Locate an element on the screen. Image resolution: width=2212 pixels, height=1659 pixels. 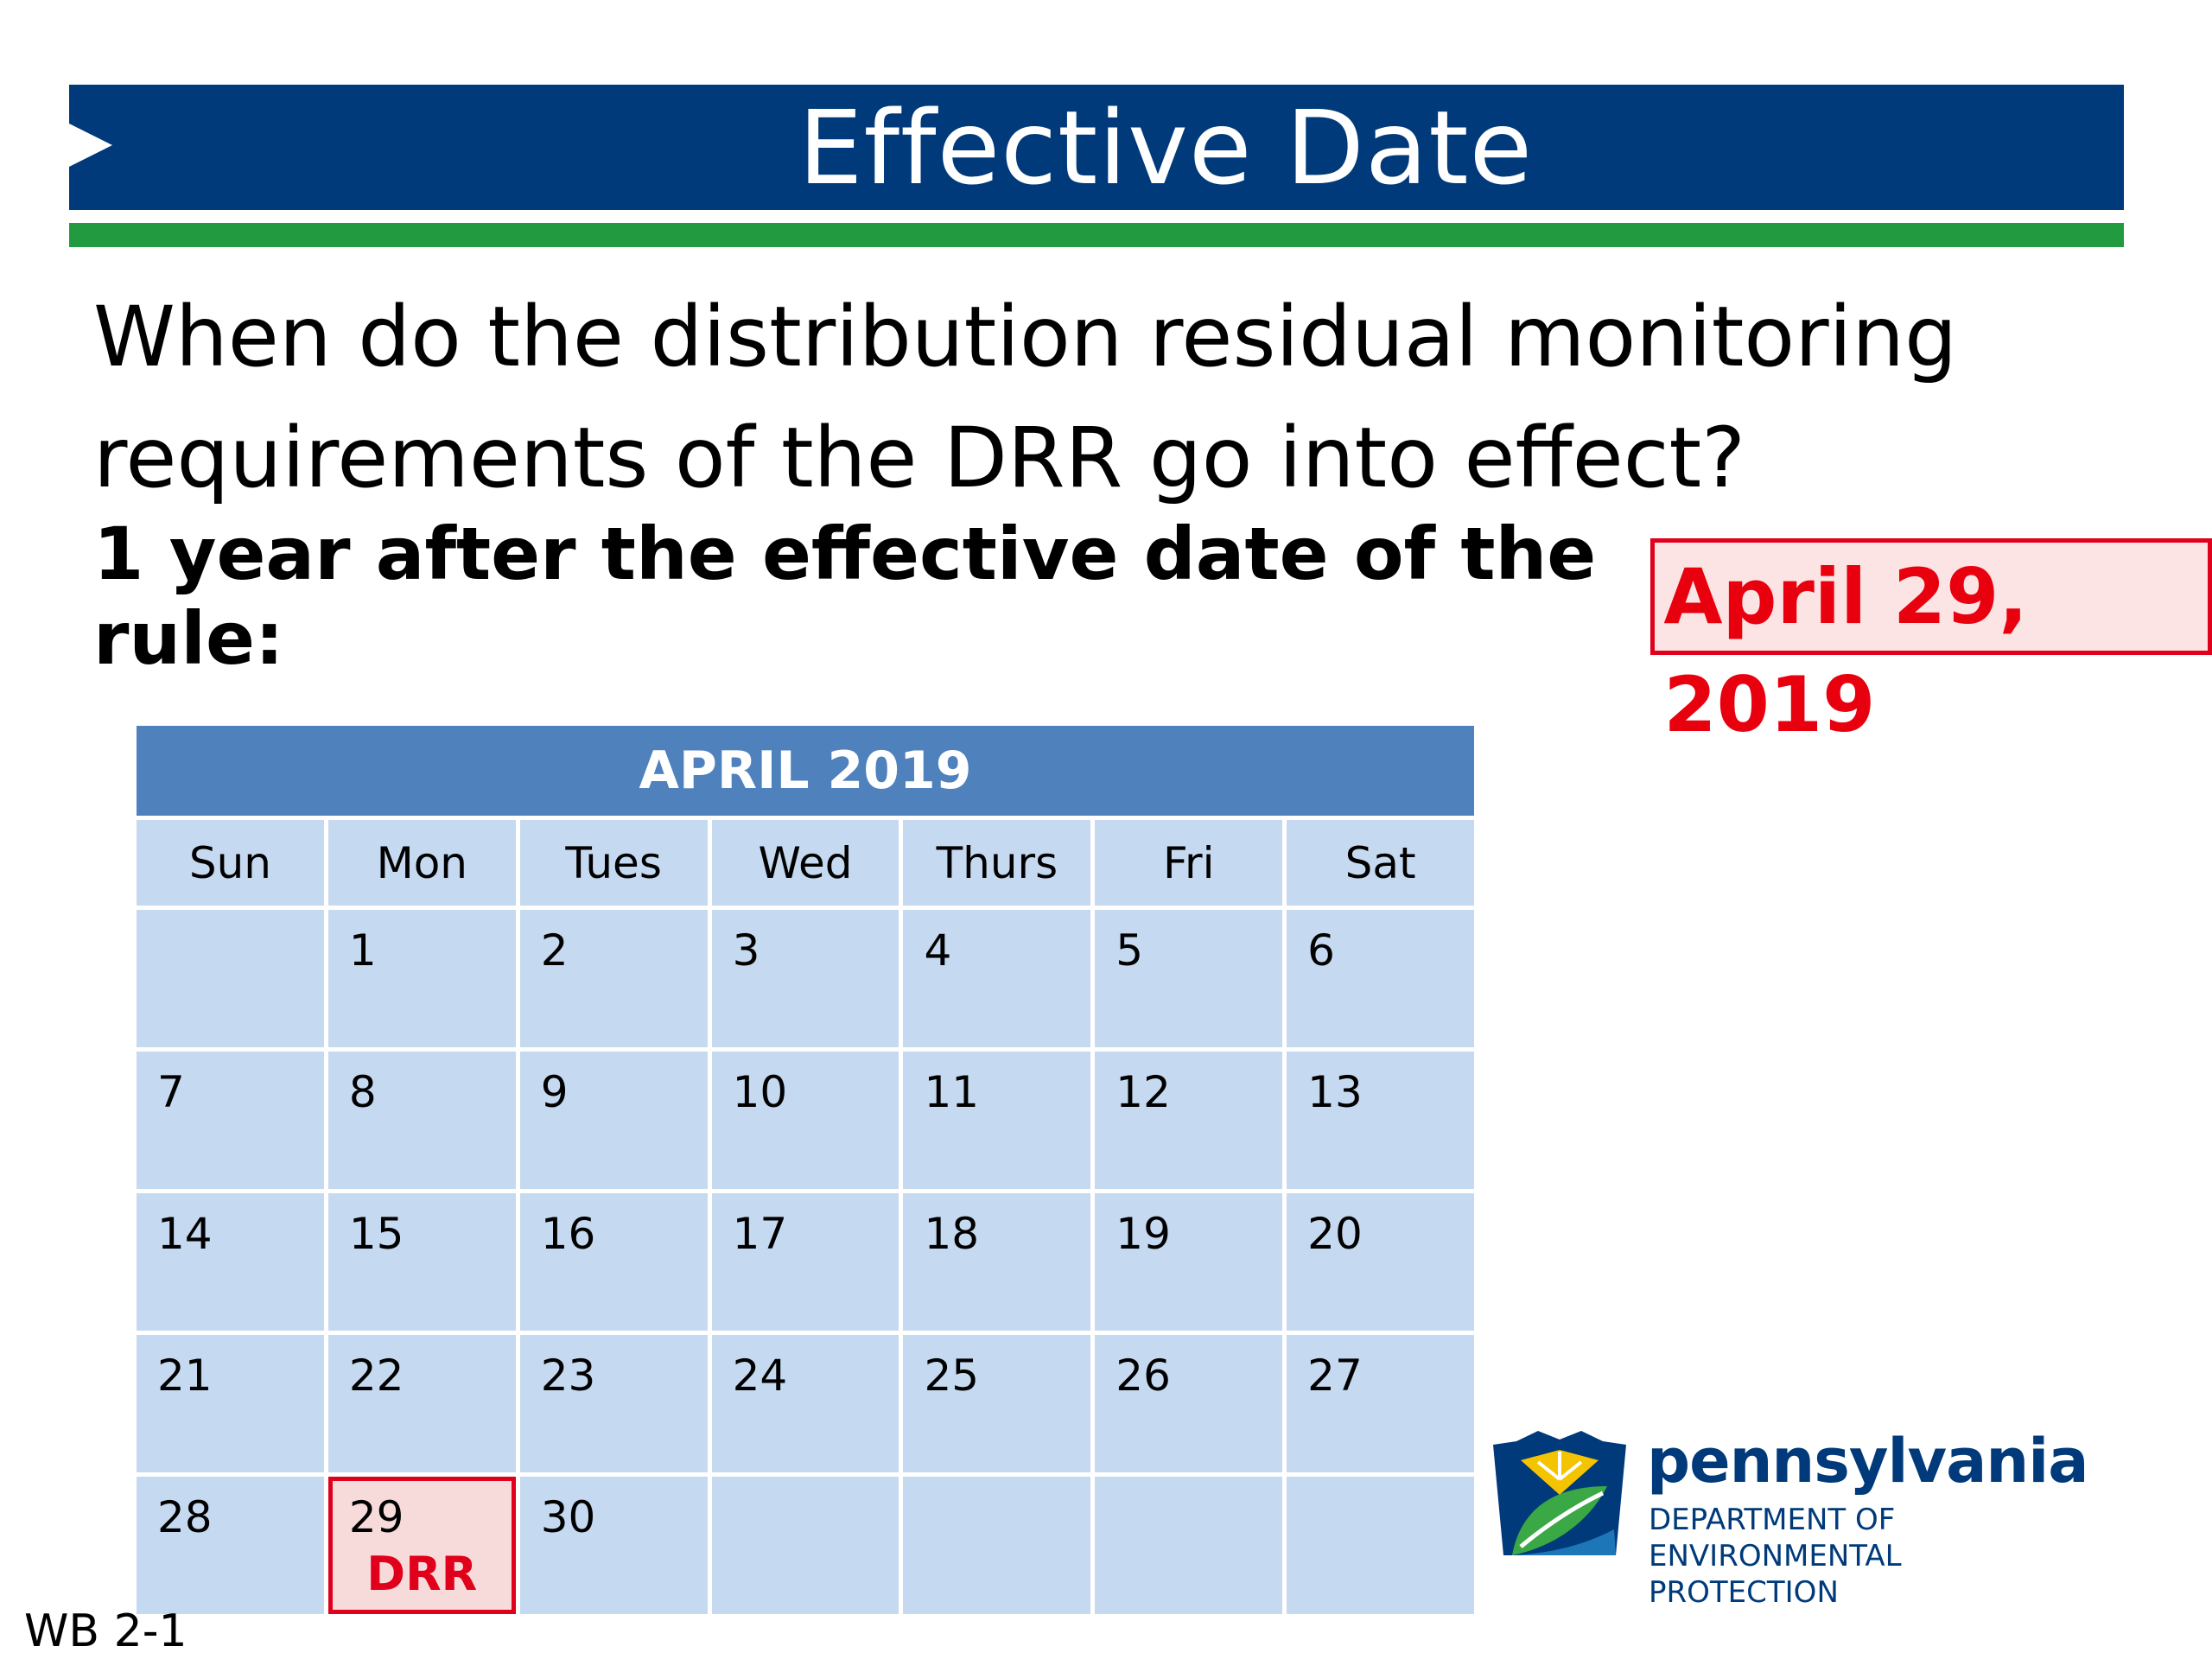
calendar-day-cell: 23 is located at coordinates (613, 1403).